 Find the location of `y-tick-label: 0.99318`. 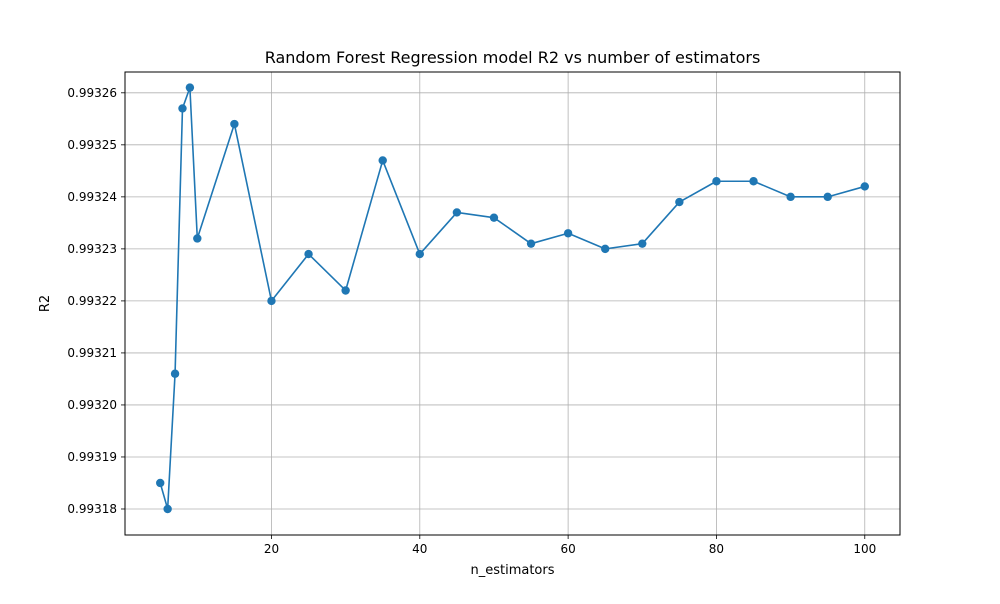

y-tick-label: 0.99318 is located at coordinates (92, 509).